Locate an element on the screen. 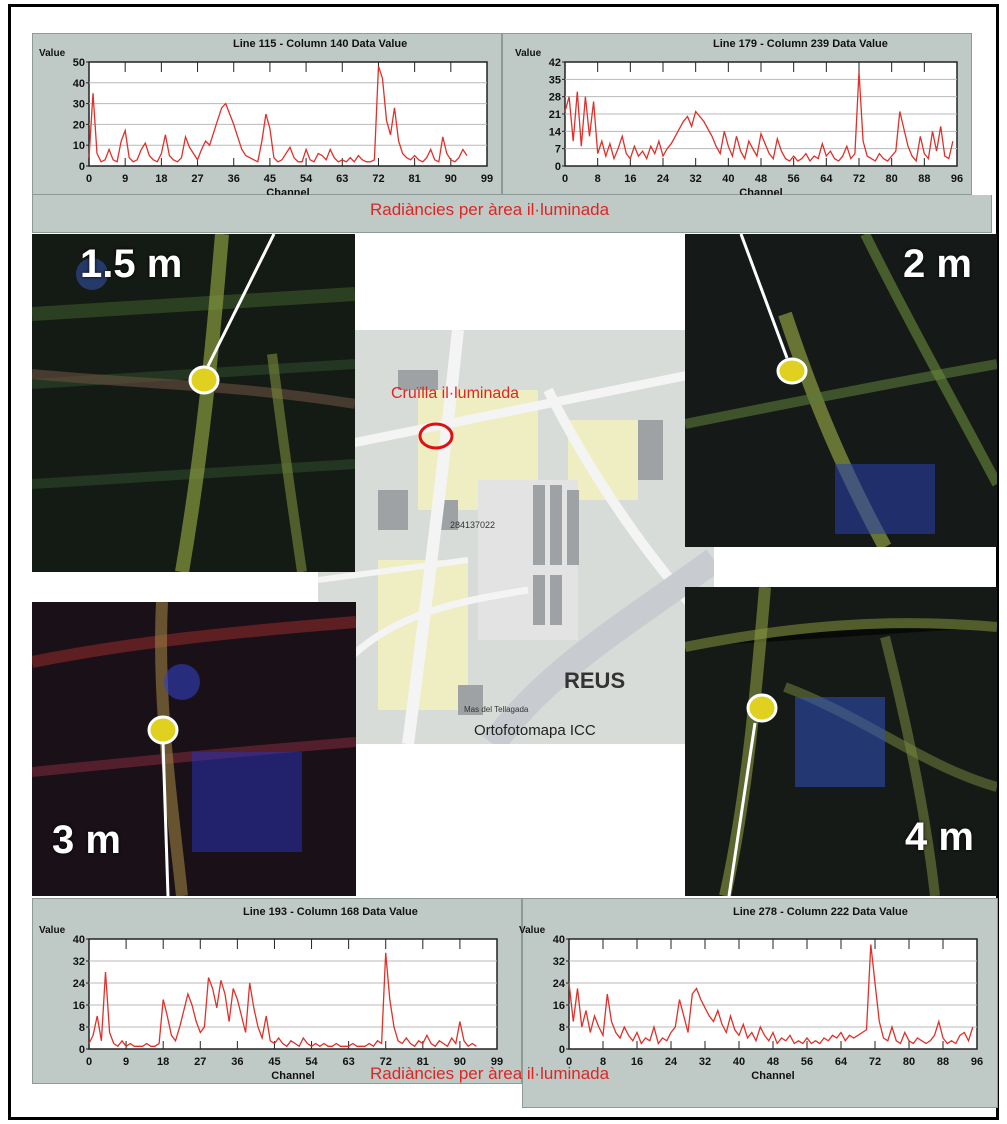  image-1-5m: 1.5 m is located at coordinates (193, 403).